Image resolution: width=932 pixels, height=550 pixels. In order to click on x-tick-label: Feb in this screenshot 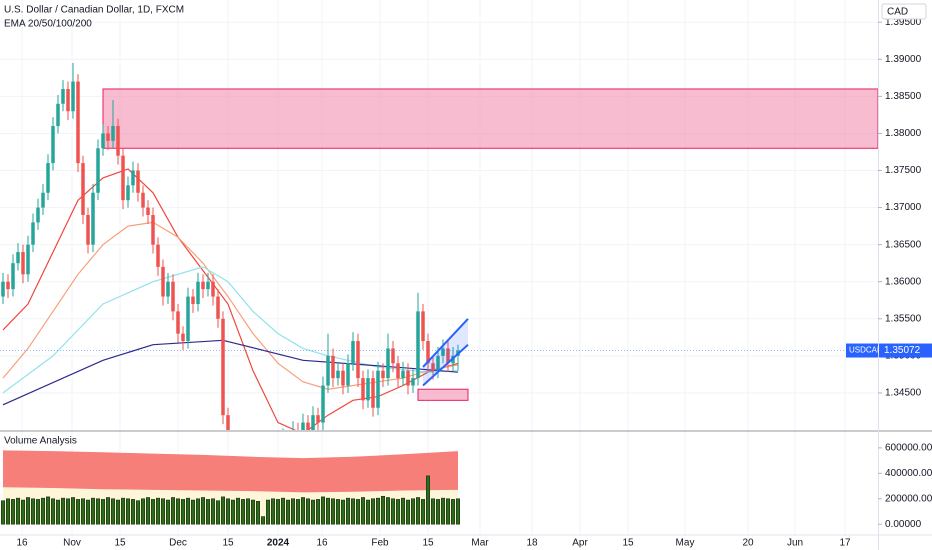, I will do `click(380, 543)`.